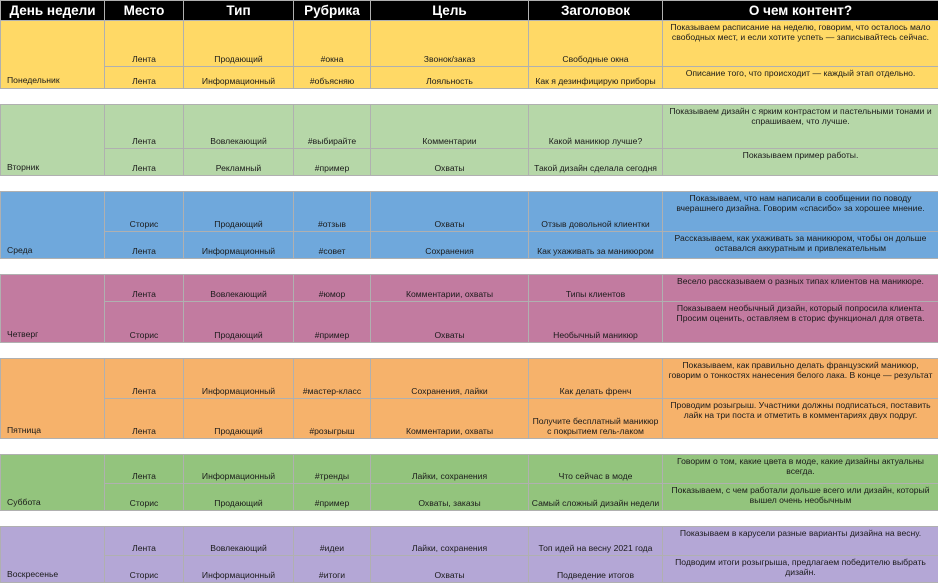  I want to click on title-cell: Как делать френч, so click(596, 379).